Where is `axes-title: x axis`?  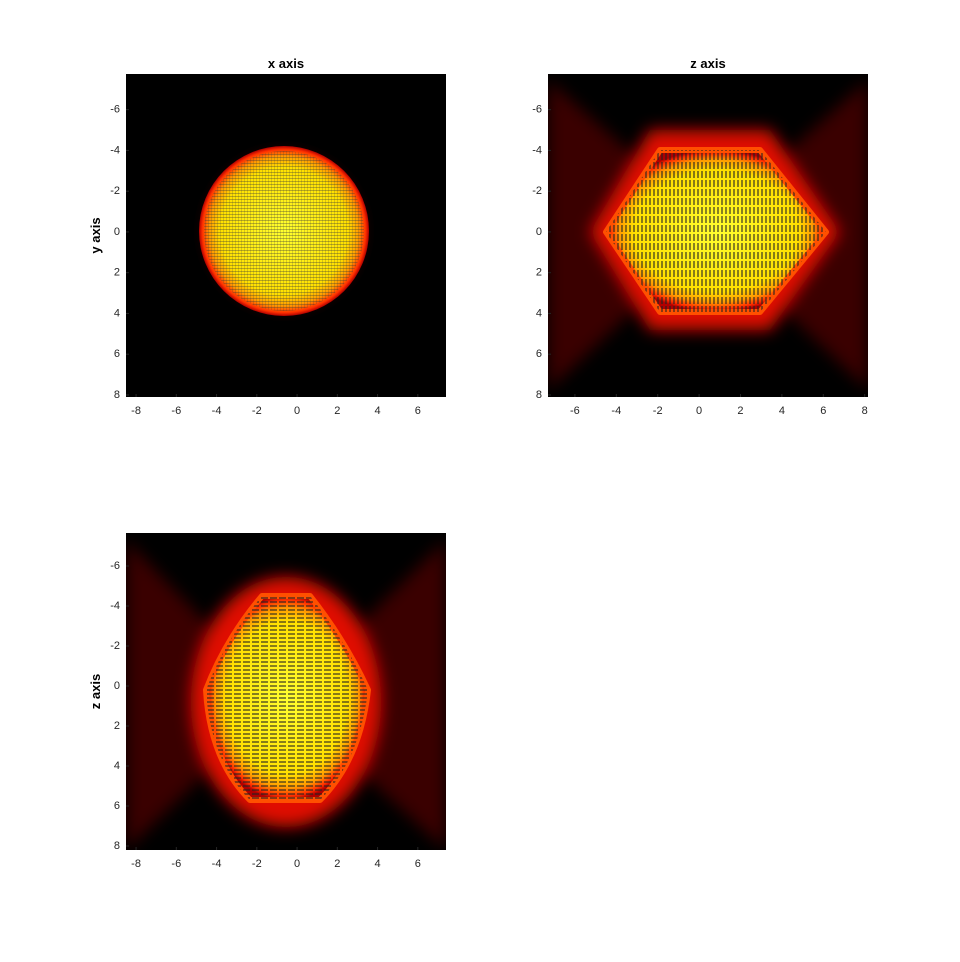
axes-title: x axis is located at coordinates (286, 63).